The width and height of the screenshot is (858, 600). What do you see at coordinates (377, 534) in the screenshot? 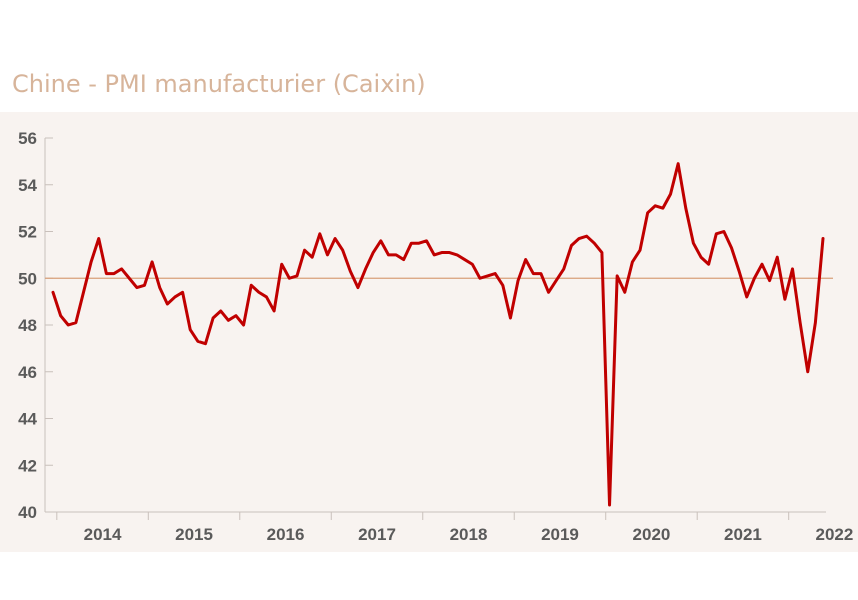
I see `x-tick-label: 2017` at bounding box center [377, 534].